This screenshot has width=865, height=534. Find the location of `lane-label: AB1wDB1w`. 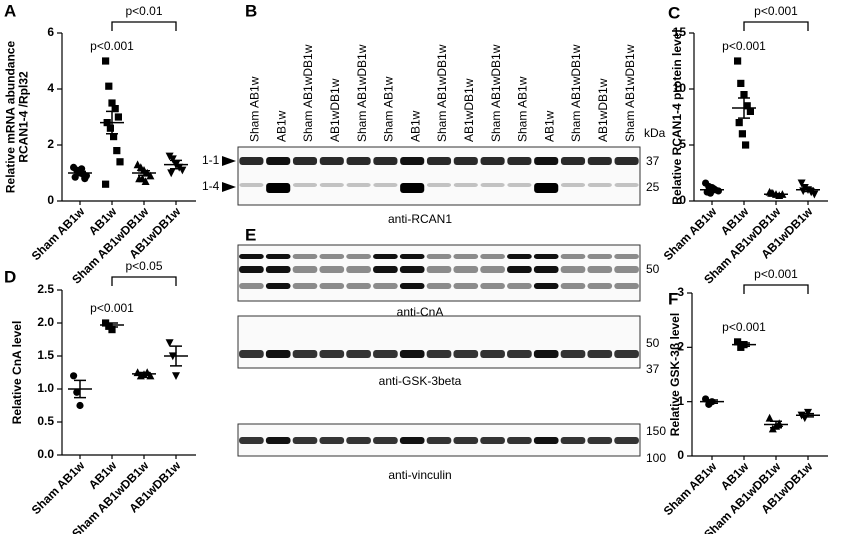

lane-label: AB1wDB1w is located at coordinates (469, 110).